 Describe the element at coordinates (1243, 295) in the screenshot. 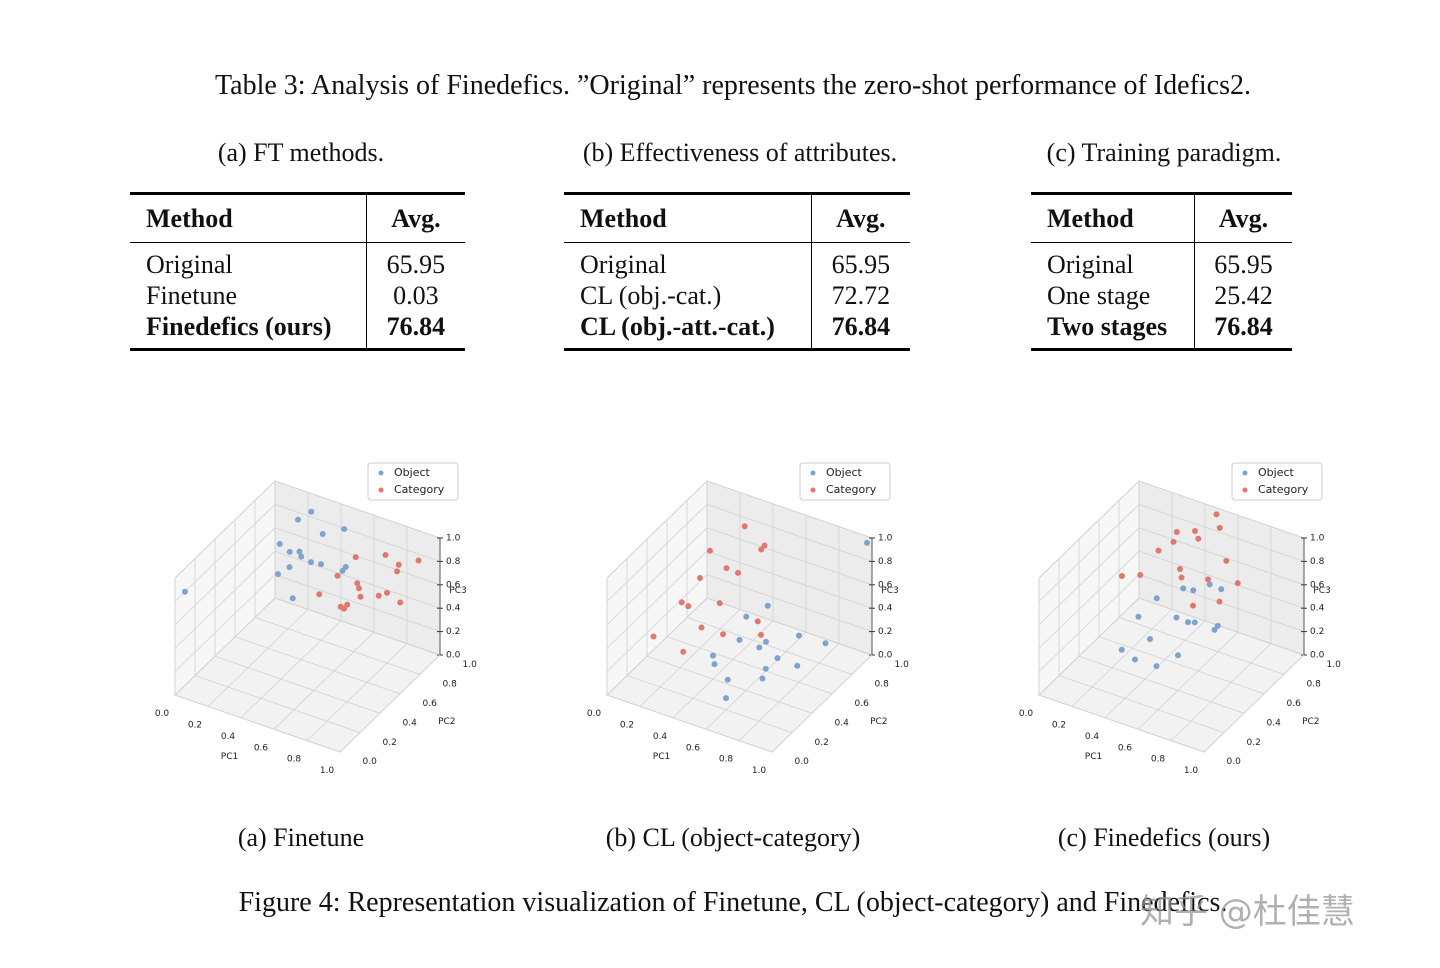

I see `cell: 25.42` at that location.